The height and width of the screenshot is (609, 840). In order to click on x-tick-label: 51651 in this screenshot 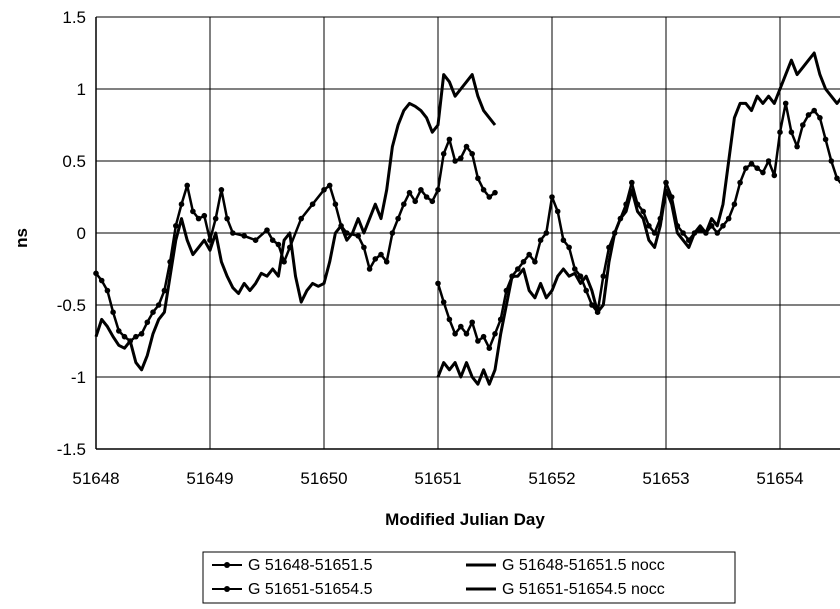, I will do `click(437, 478)`.